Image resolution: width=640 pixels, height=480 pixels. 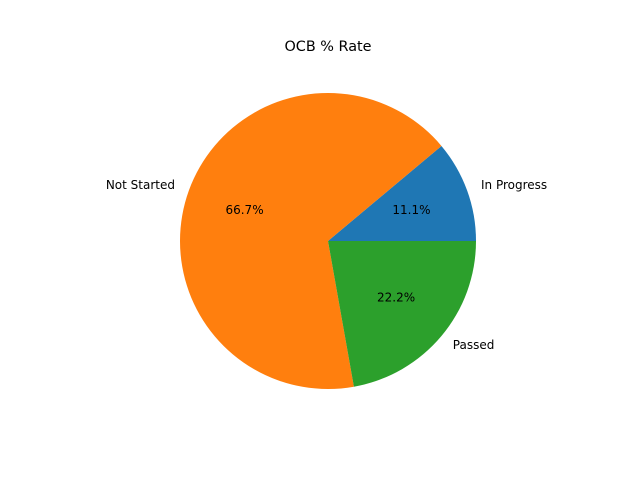 What do you see at coordinates (411, 210) in the screenshot?
I see `pie-pct-in-progress: 11.1%` at bounding box center [411, 210].